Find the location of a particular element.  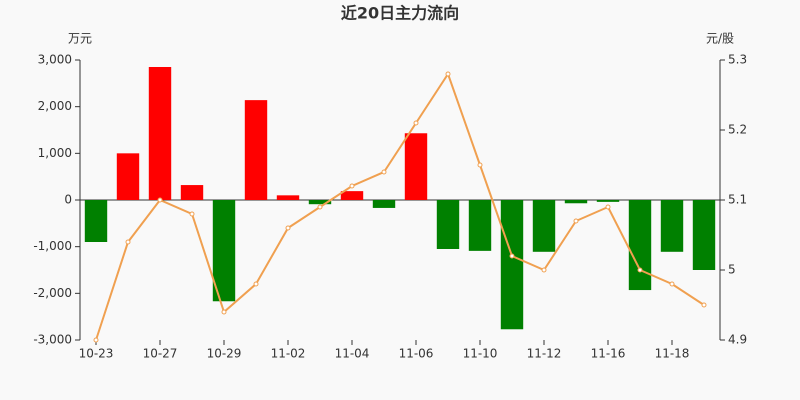

x-tick-label: 10-23 is located at coordinates (96, 354).